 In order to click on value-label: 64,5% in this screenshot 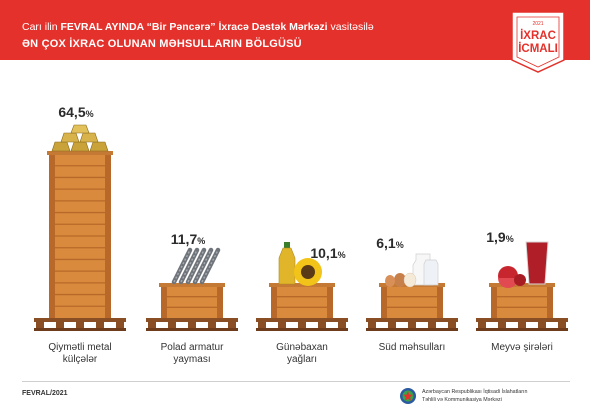, I will do `click(75, 112)`.